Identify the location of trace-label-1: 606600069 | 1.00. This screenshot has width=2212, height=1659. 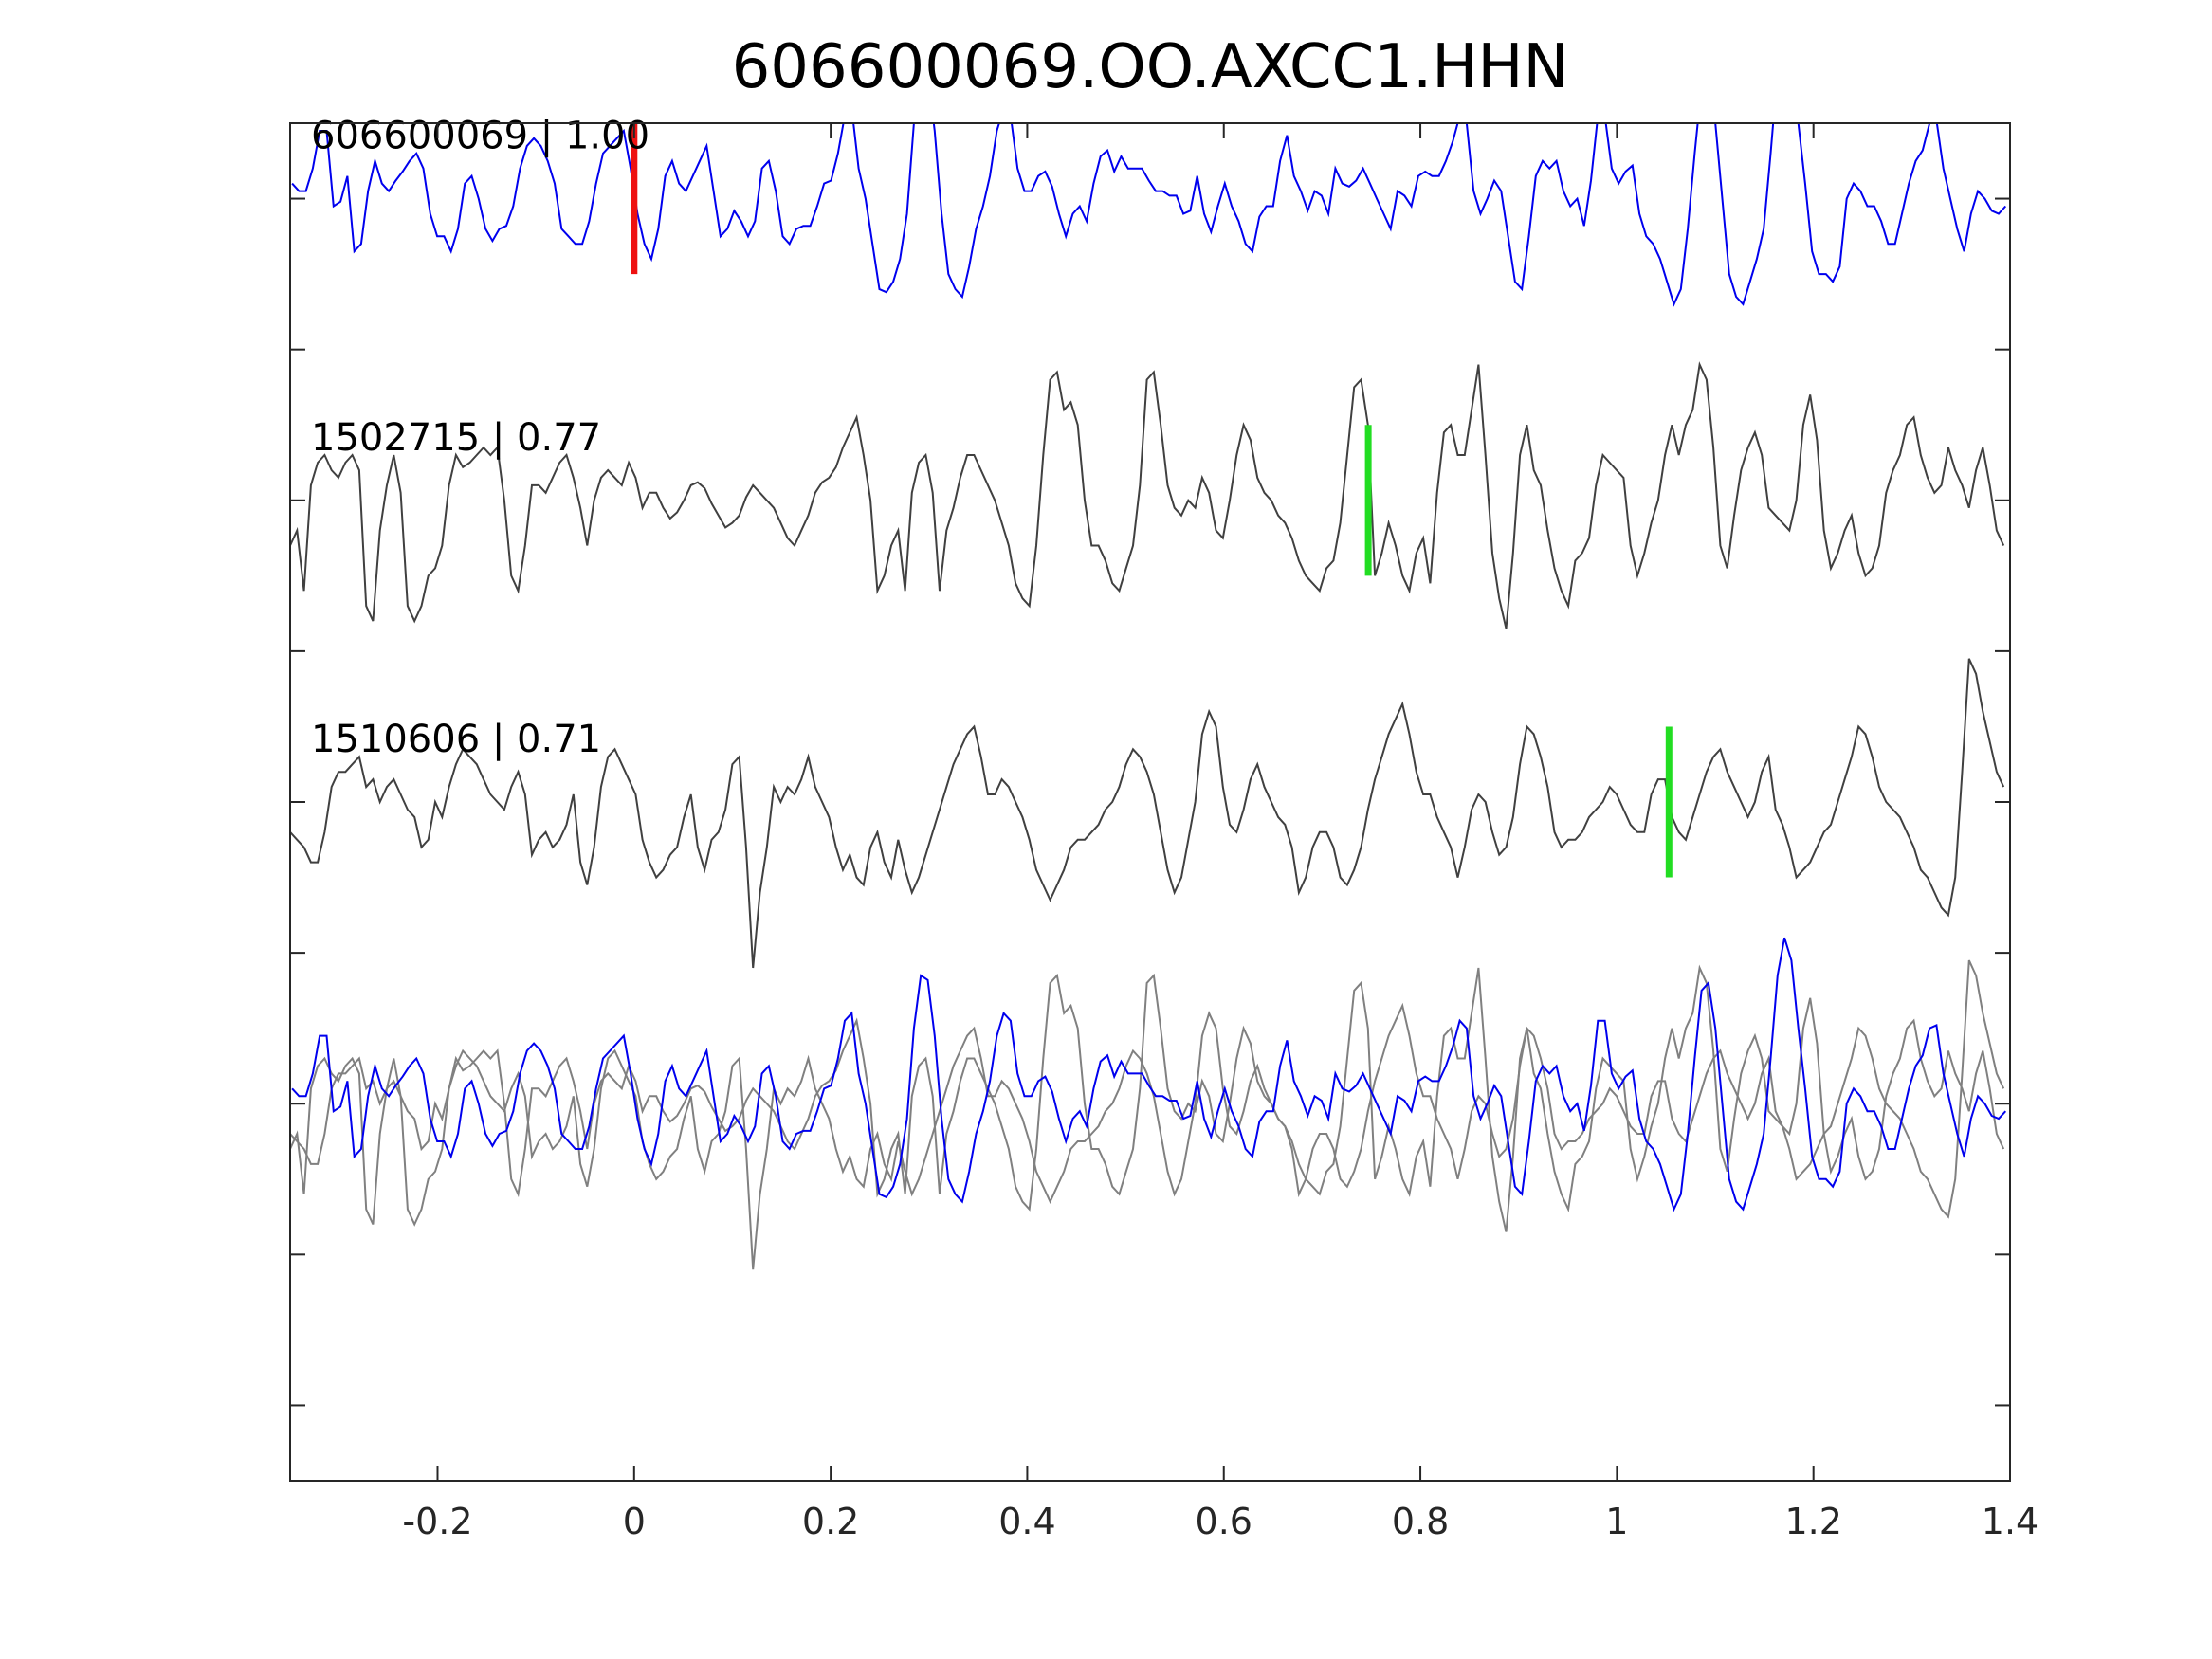
(480, 136).